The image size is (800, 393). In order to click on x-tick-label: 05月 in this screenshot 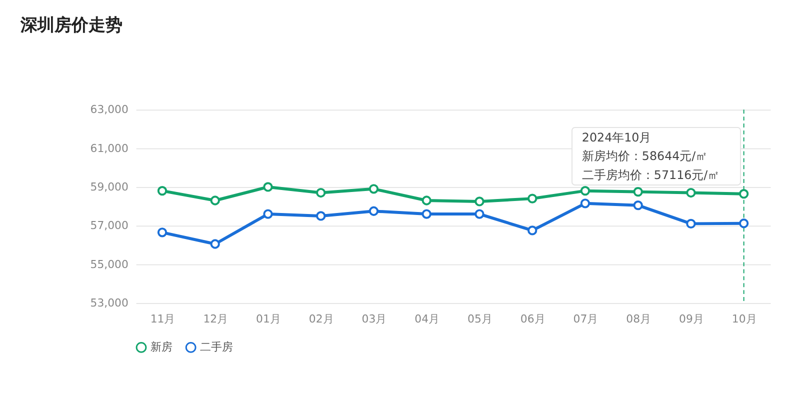, I will do `click(480, 319)`.